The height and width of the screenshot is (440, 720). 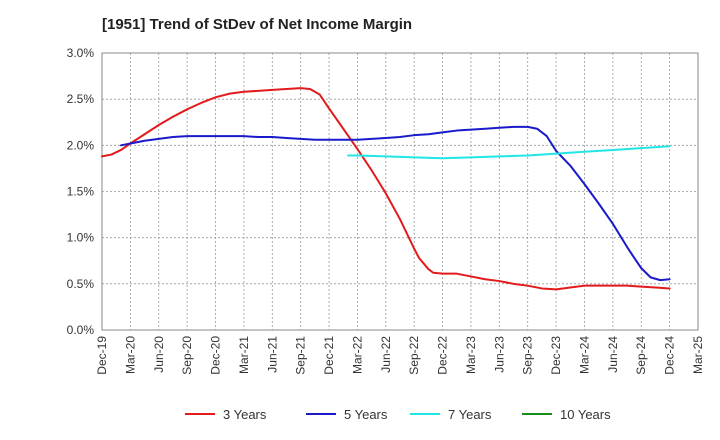 What do you see at coordinates (81, 145) in the screenshot?
I see `y-tick-label: 2.0%` at bounding box center [81, 145].